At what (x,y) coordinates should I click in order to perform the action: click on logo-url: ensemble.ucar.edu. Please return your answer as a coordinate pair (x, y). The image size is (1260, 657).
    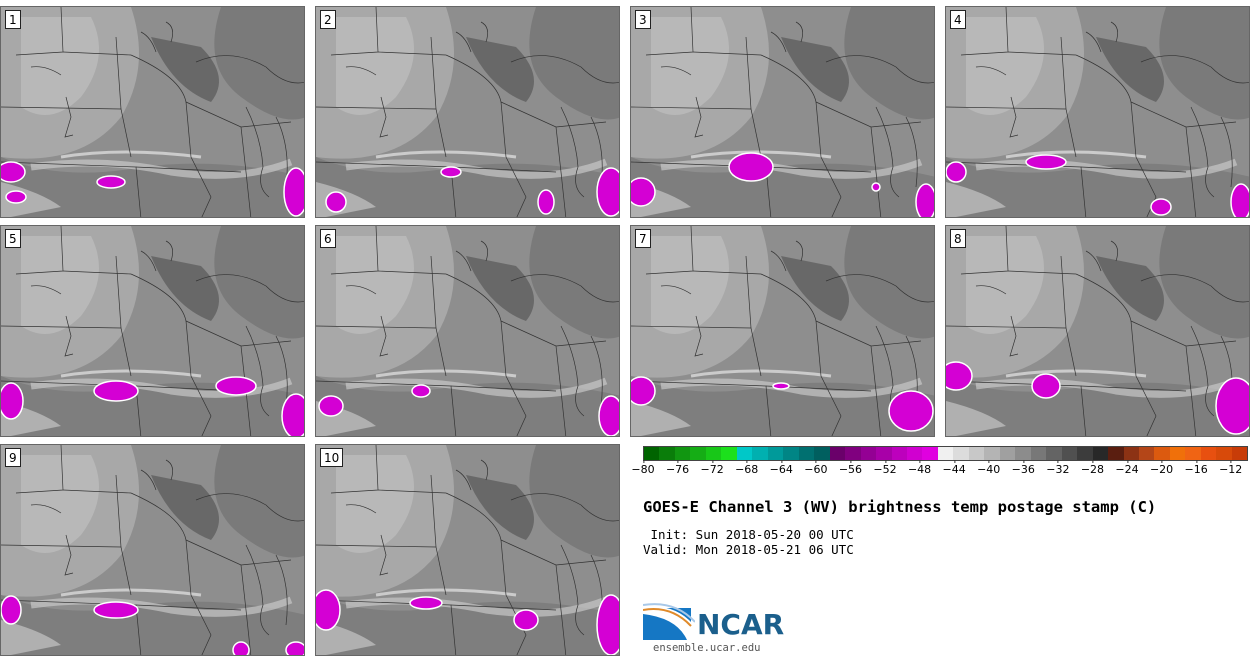
    Looking at the image, I should click on (707, 648).